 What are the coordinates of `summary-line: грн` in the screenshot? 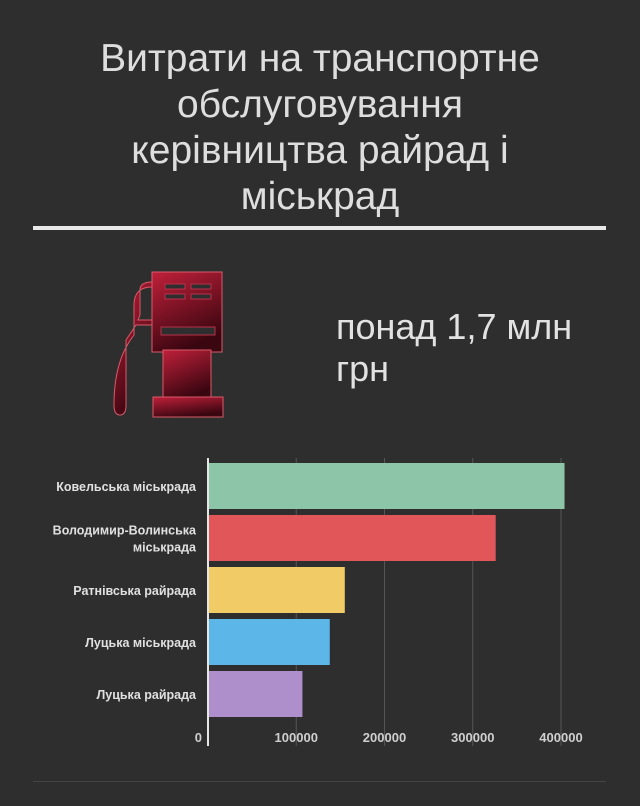 It's located at (363, 368).